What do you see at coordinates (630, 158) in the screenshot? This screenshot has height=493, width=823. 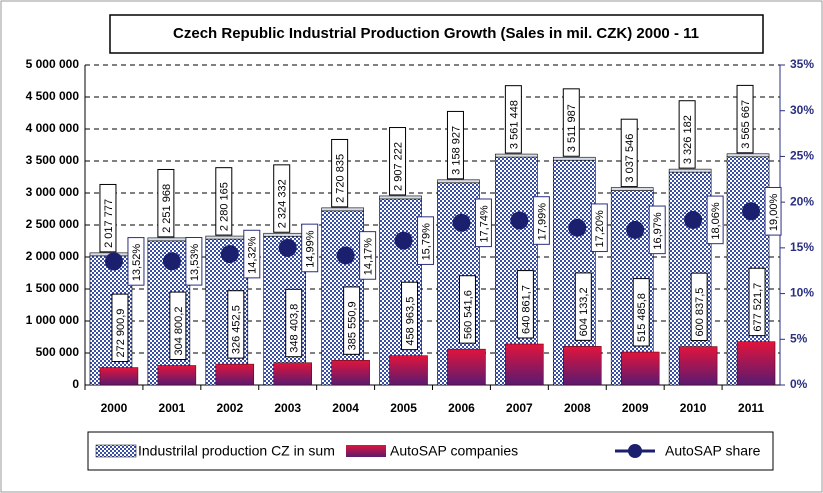 I see `data-label: 3 037 546` at bounding box center [630, 158].